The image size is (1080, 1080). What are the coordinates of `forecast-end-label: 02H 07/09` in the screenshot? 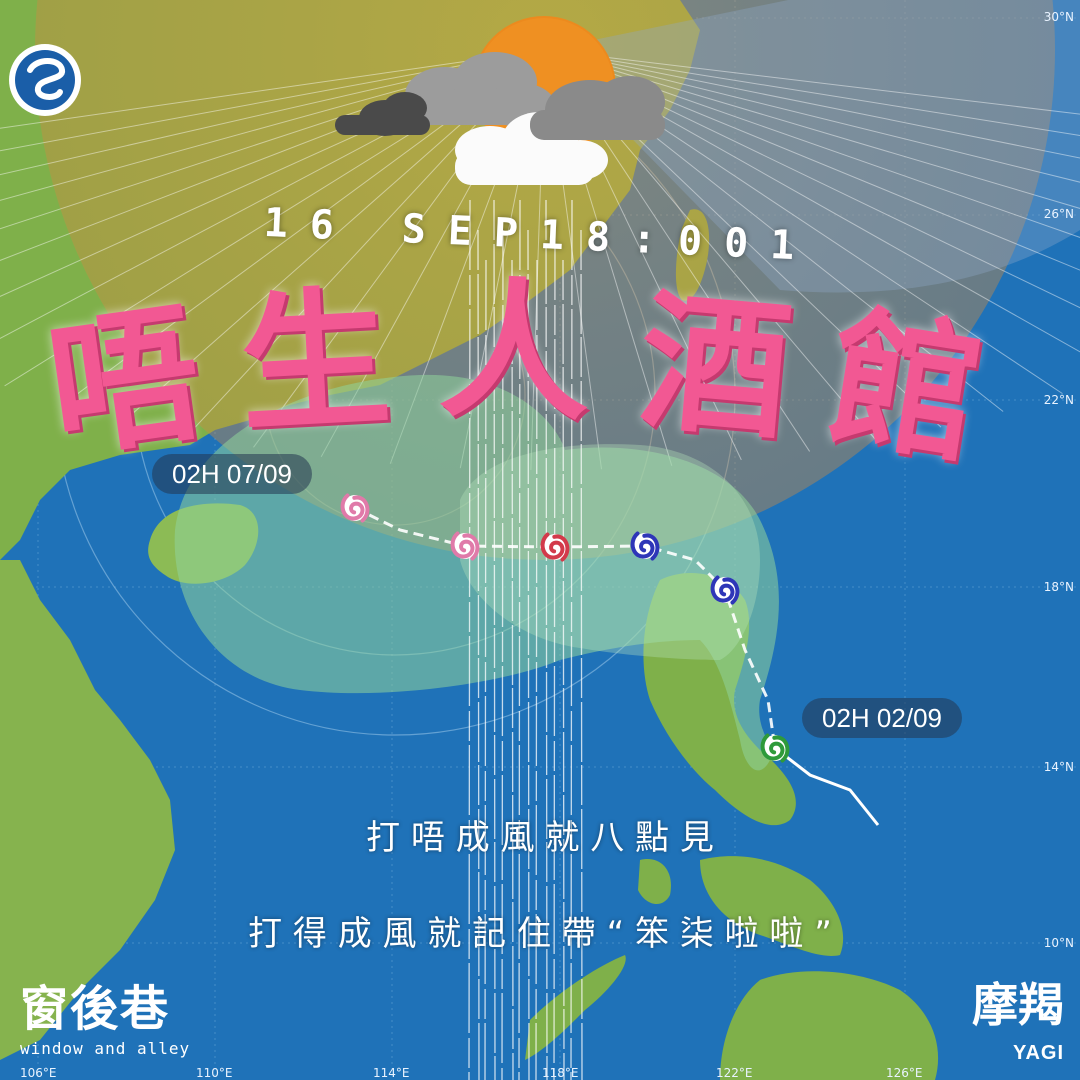 It's located at (232, 474).